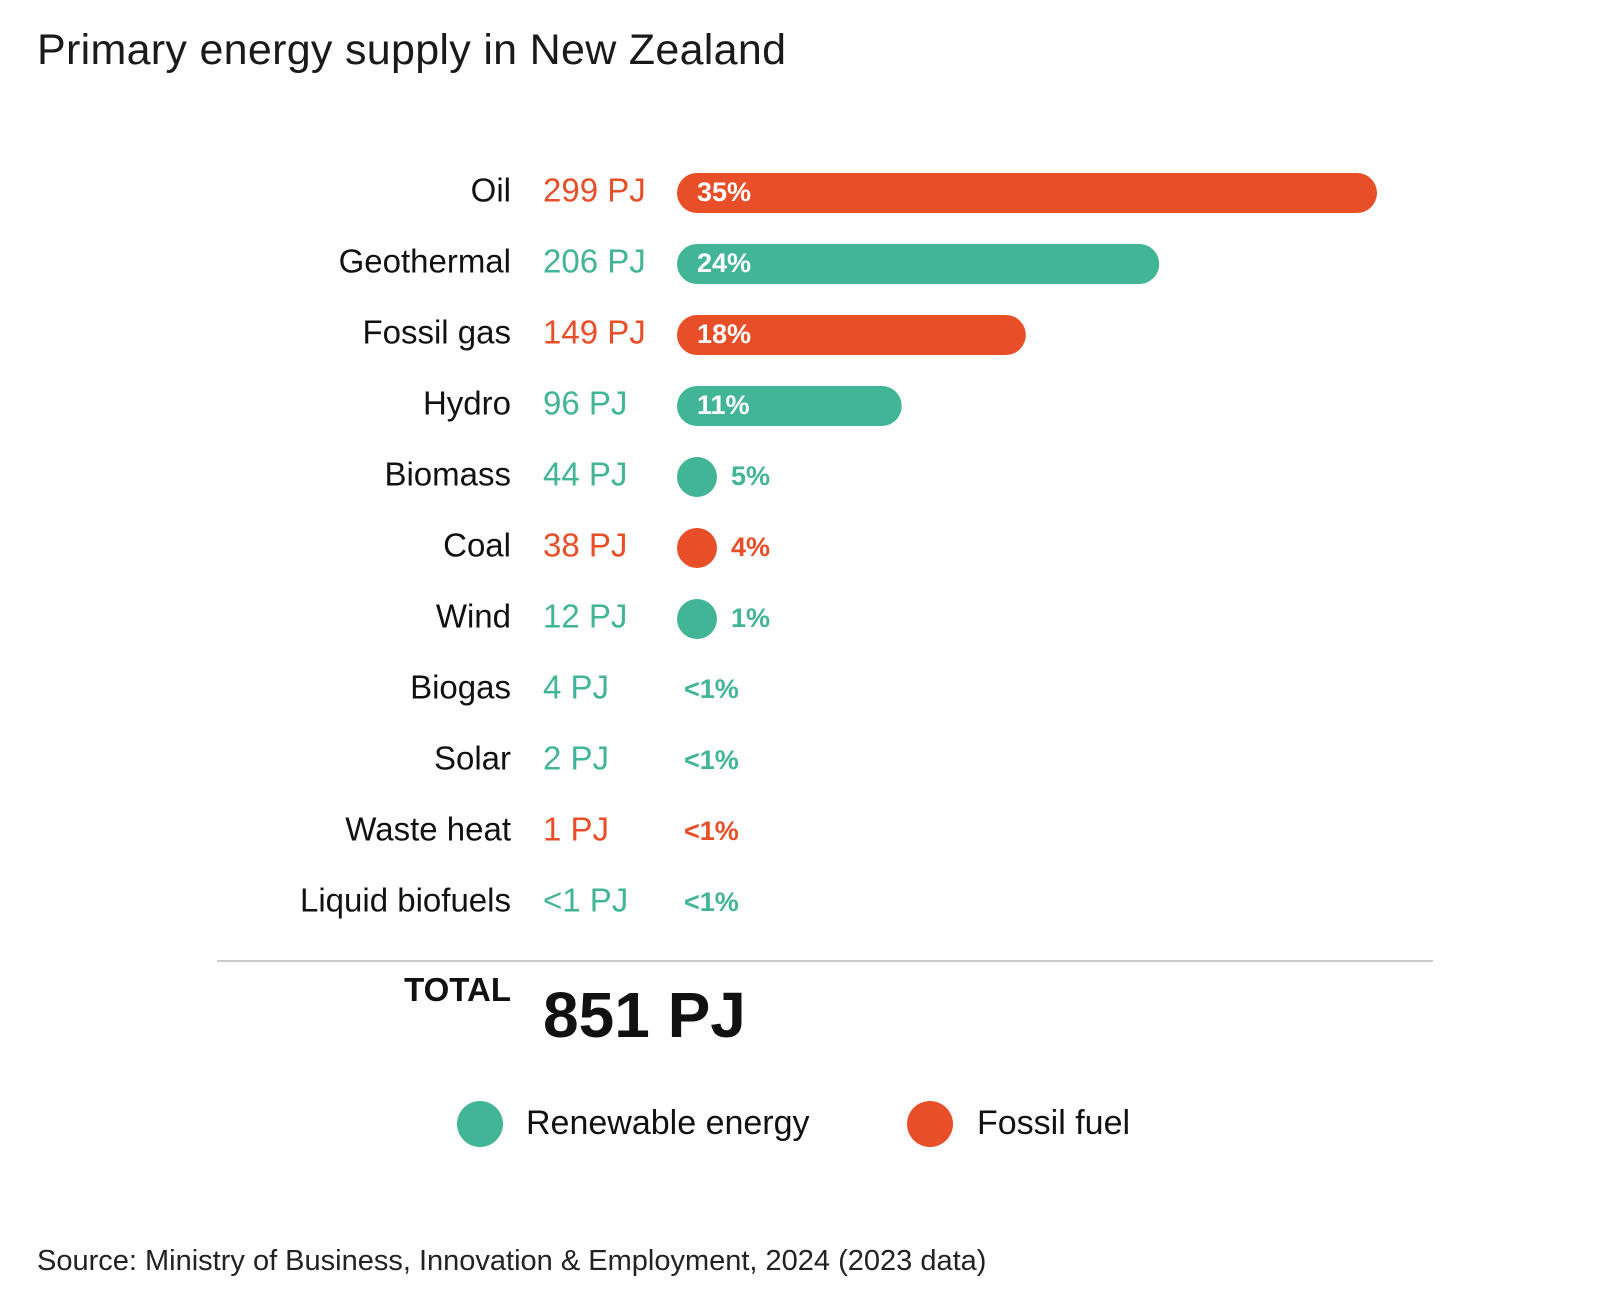 The width and height of the screenshot is (1600, 1300). Describe the element at coordinates (477, 545) in the screenshot. I see `category-label: Coal` at that location.